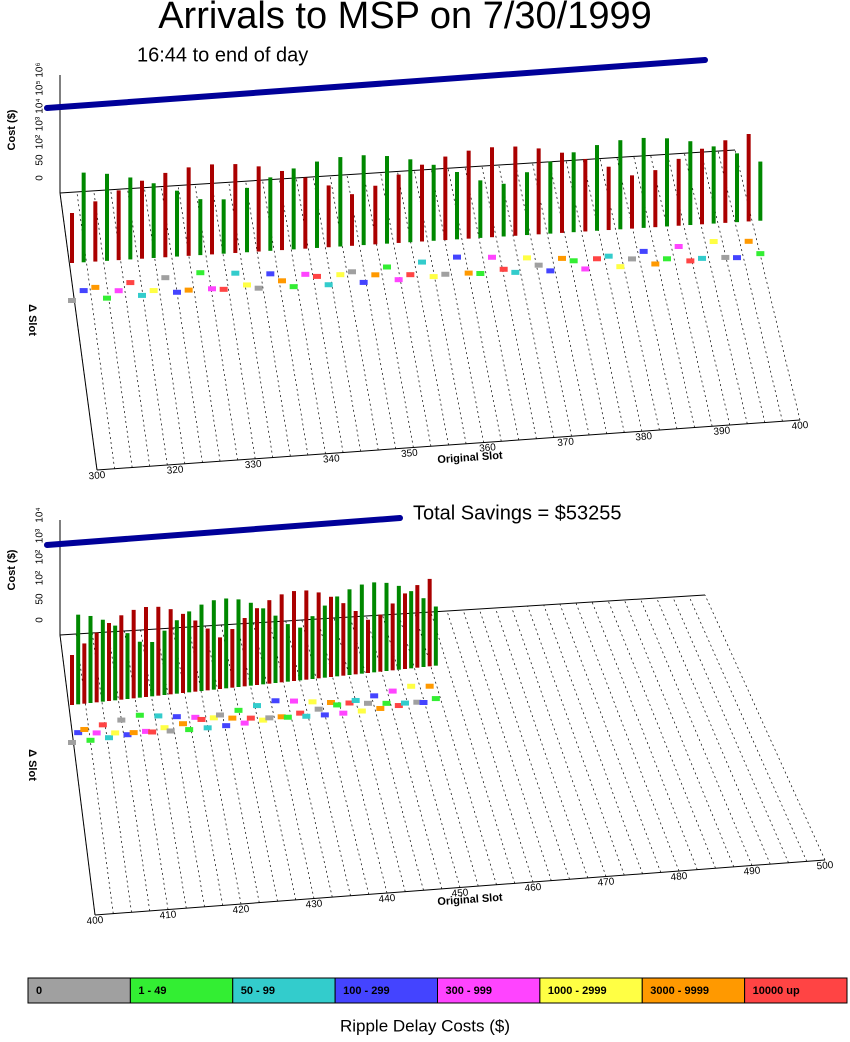  What do you see at coordinates (410, 454) in the screenshot?
I see `slot-tick-label: 350` at bounding box center [410, 454].